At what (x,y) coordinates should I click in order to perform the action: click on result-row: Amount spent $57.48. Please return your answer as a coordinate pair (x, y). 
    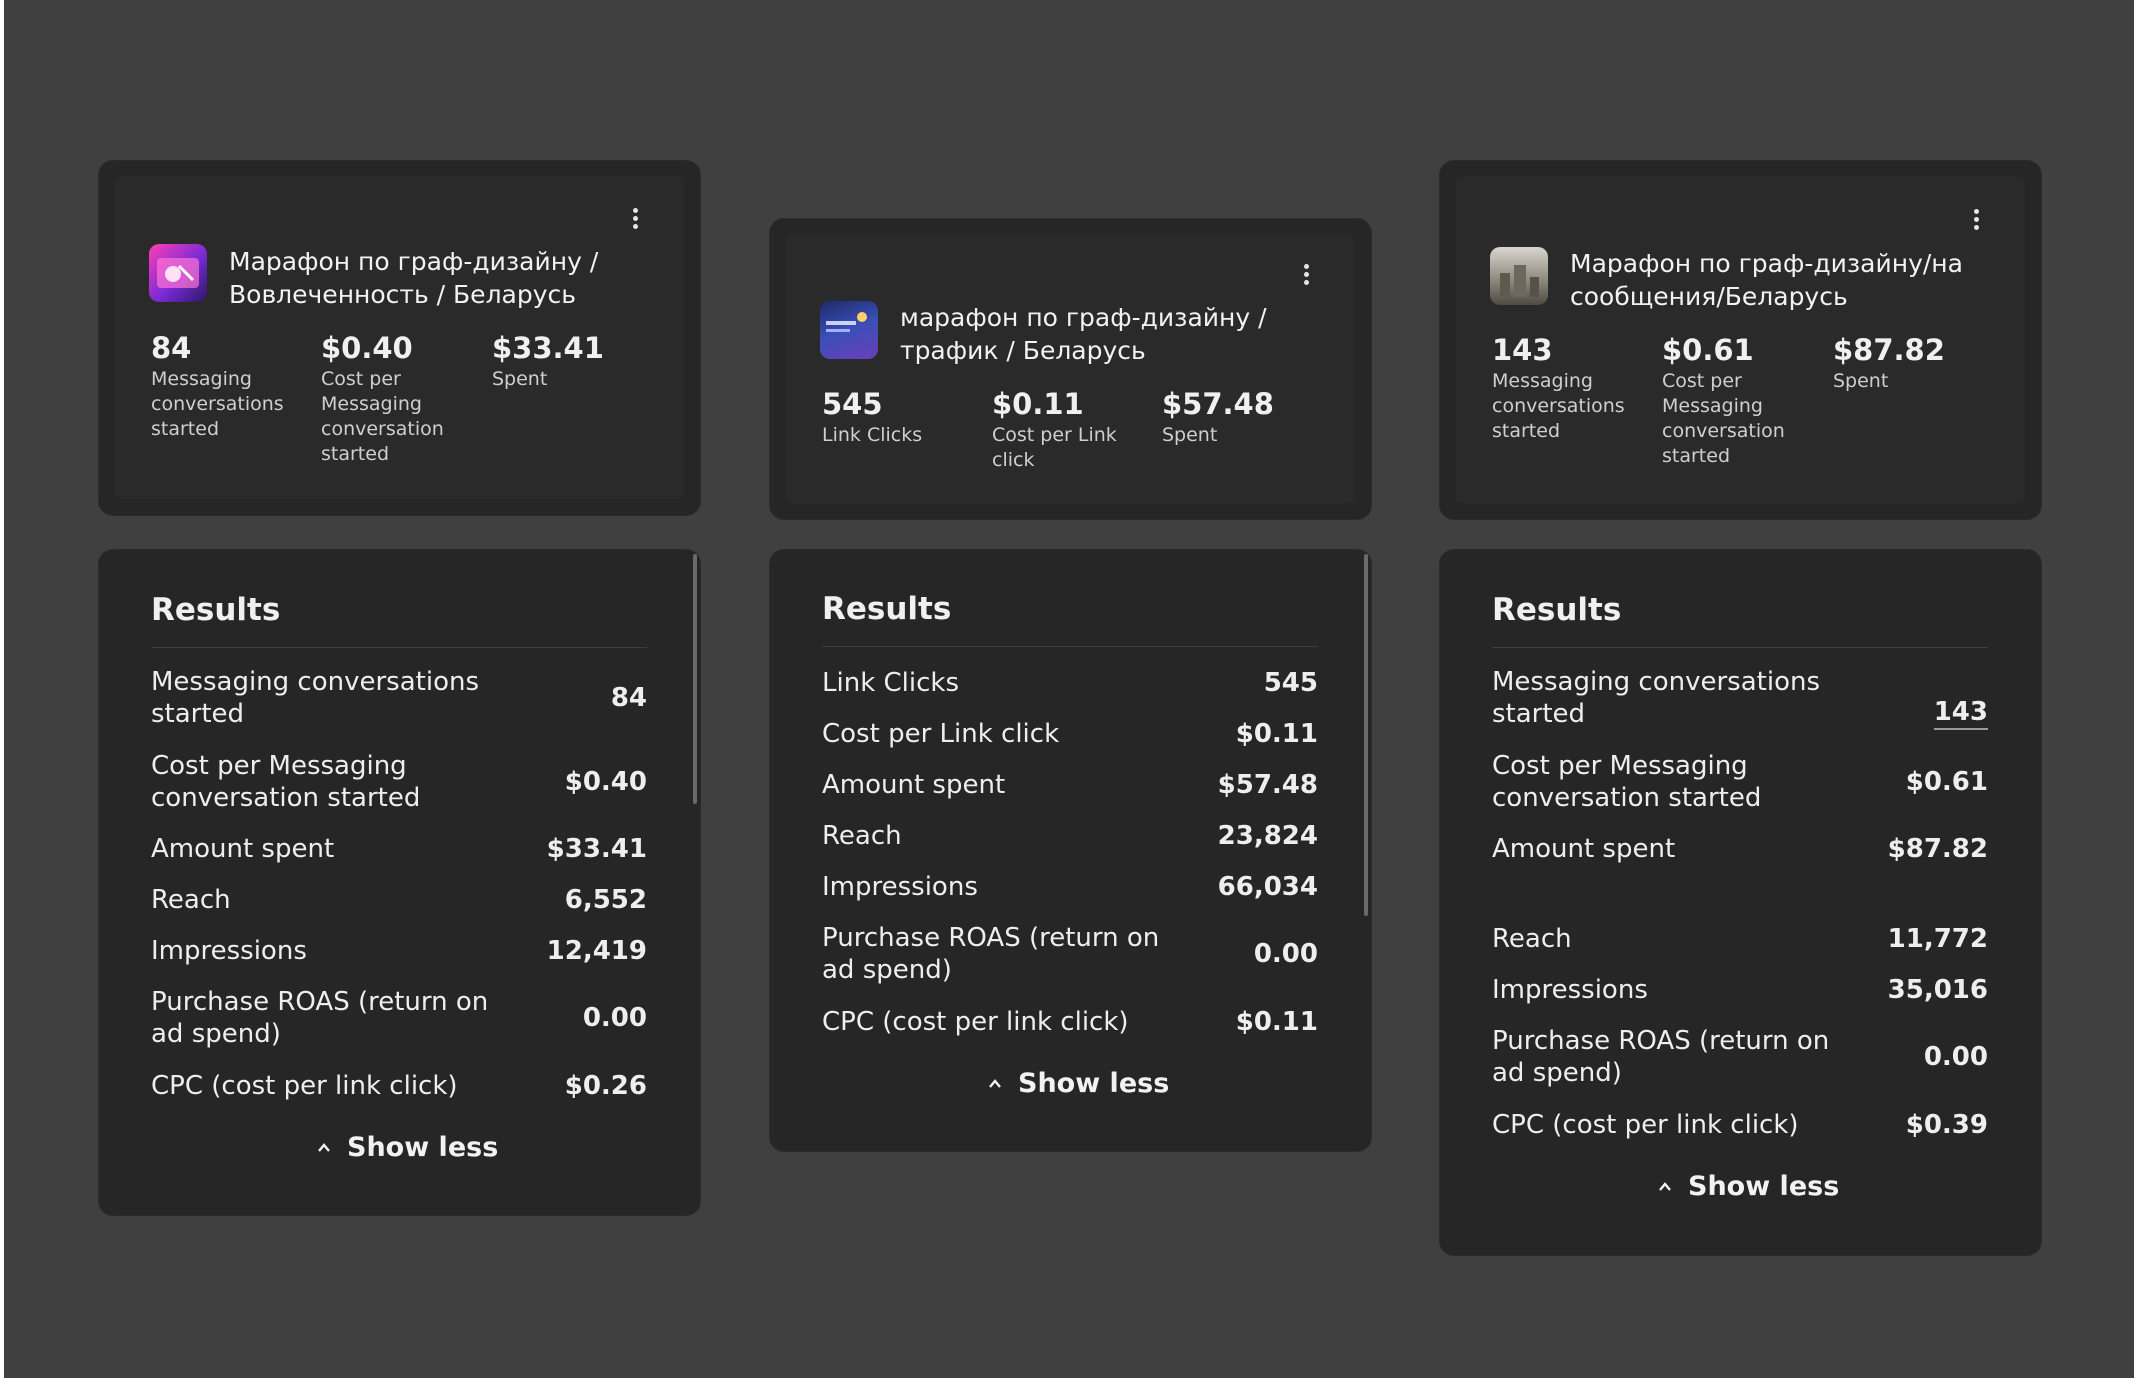
    Looking at the image, I should click on (1070, 785).